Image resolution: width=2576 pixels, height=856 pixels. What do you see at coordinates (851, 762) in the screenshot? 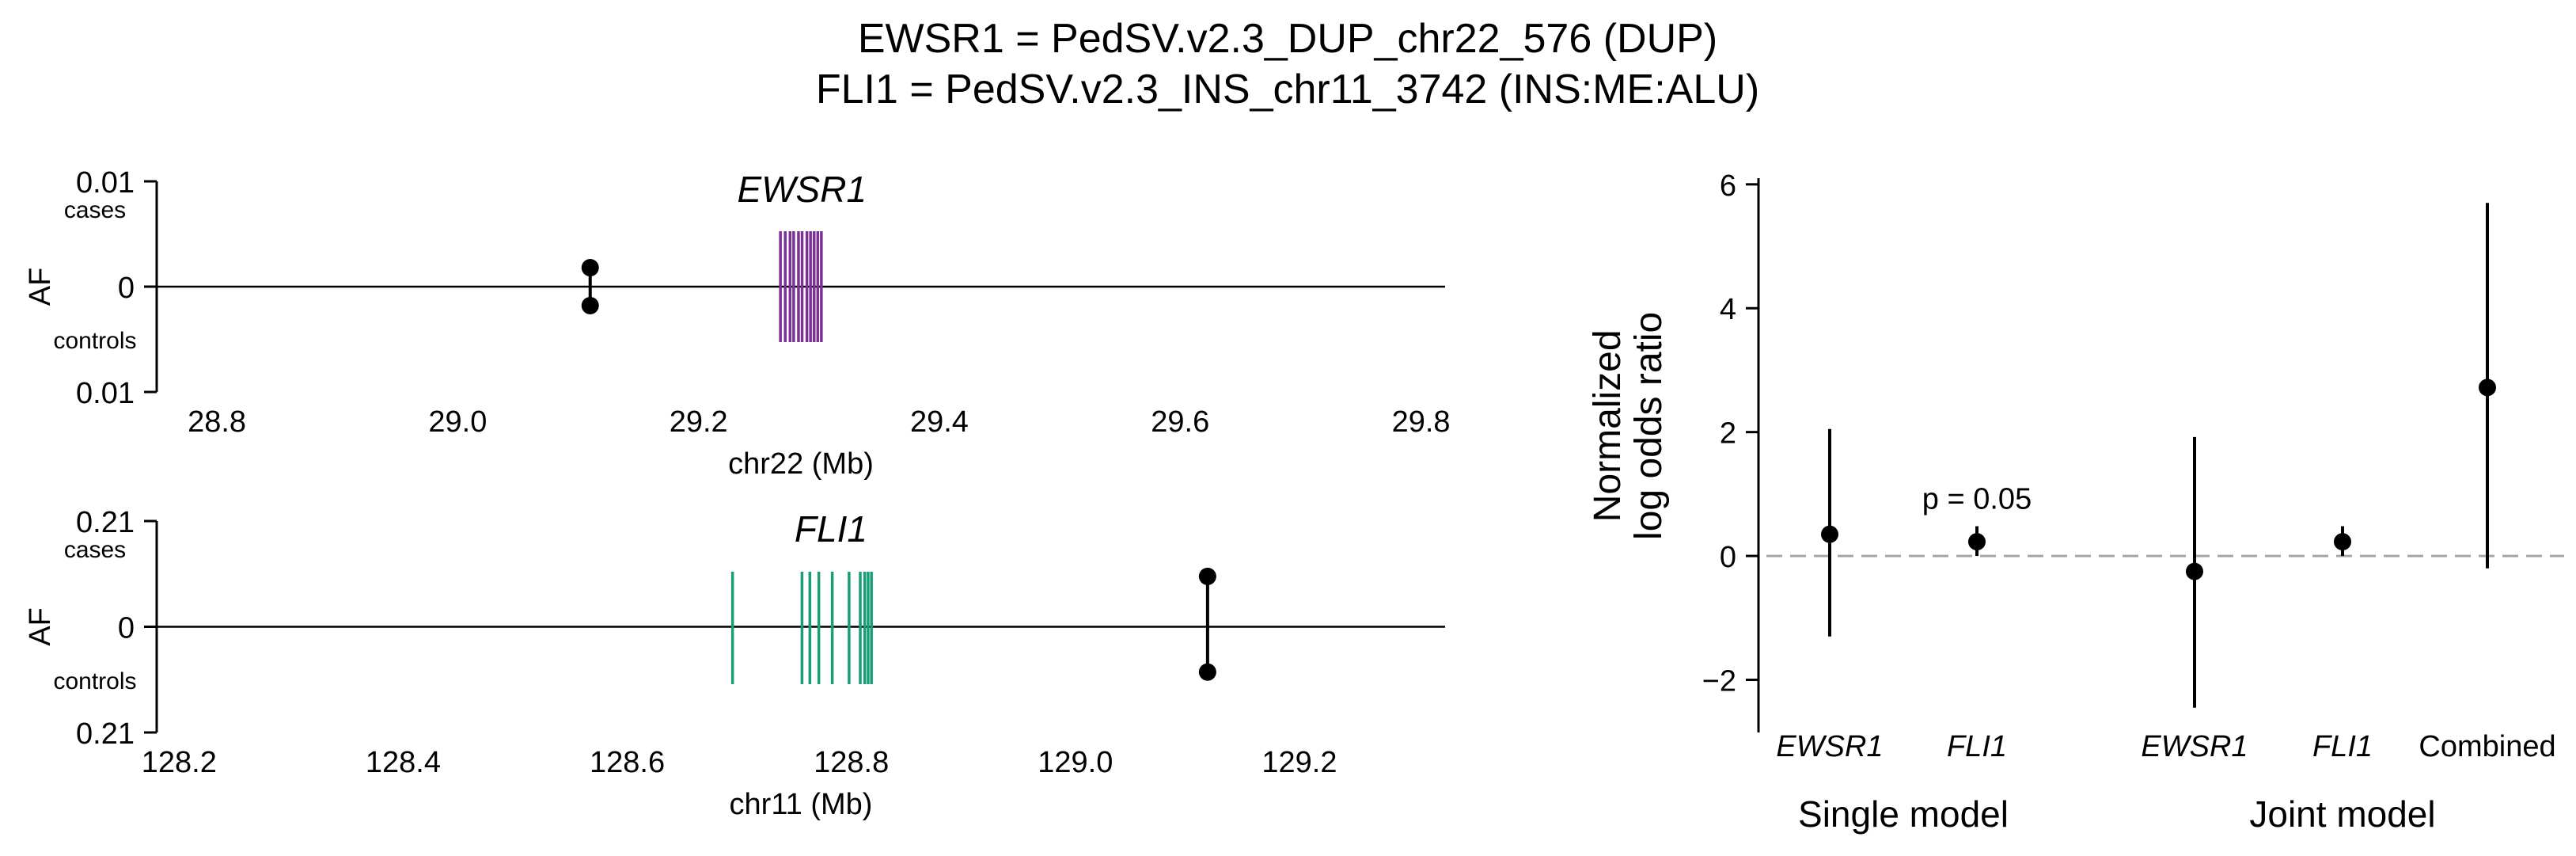
I see `x-tick-label: 128.8` at bounding box center [851, 762].